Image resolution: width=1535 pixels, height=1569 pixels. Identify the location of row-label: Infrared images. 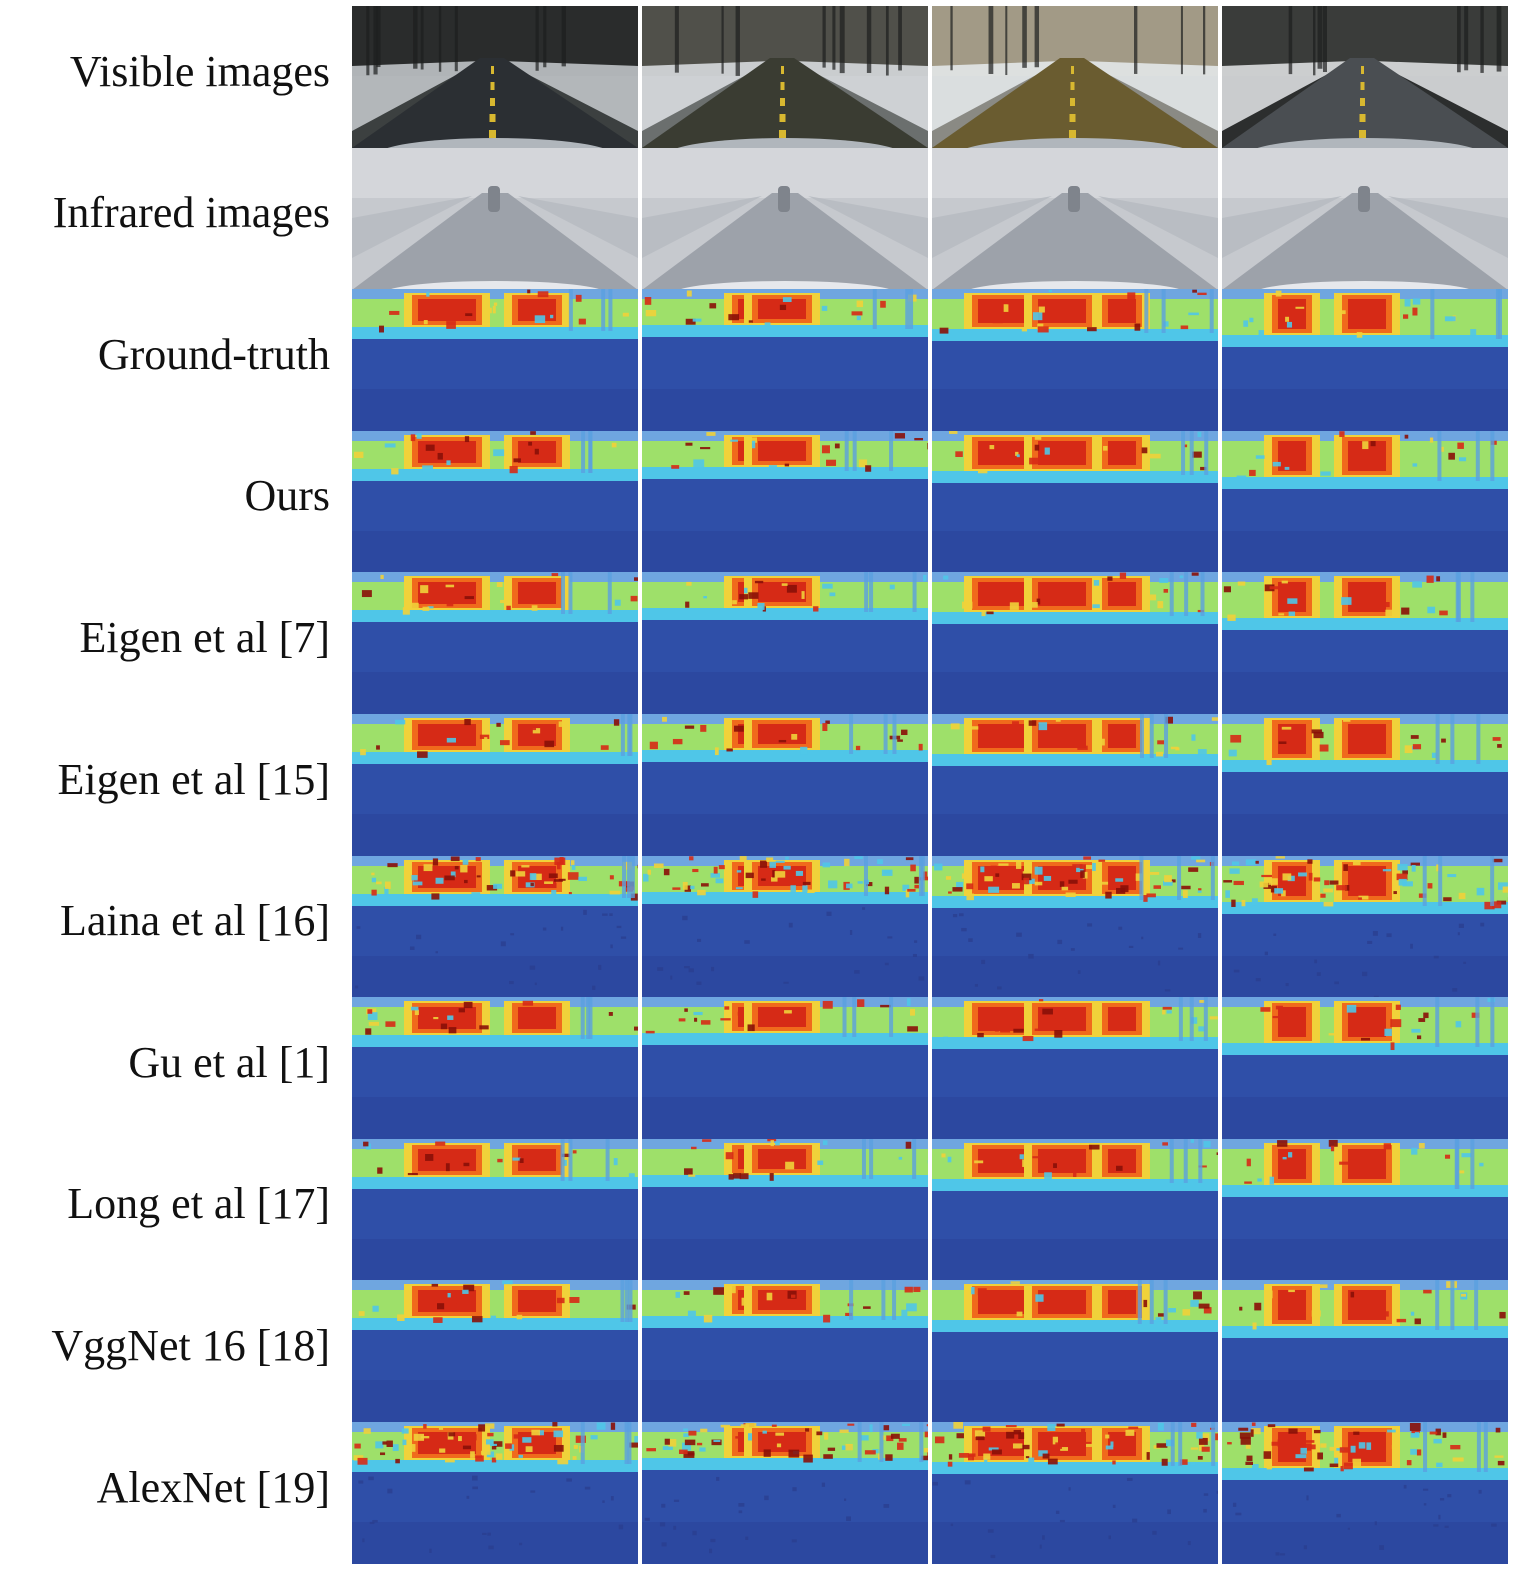
(191, 213).